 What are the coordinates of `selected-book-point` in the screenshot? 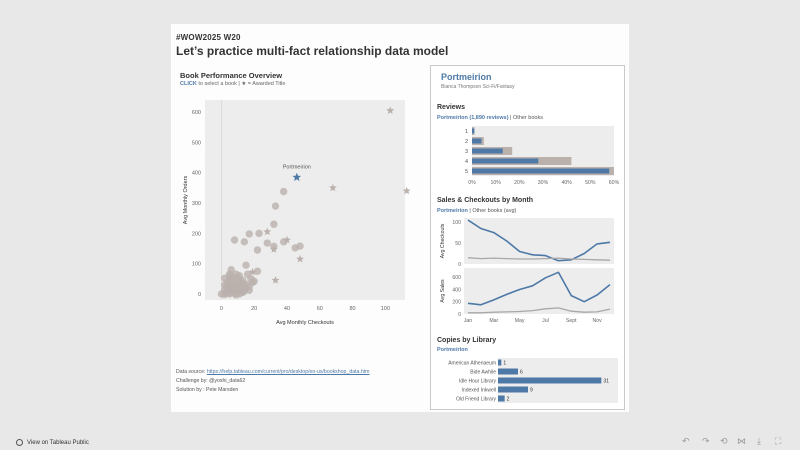 It's located at (297, 176).